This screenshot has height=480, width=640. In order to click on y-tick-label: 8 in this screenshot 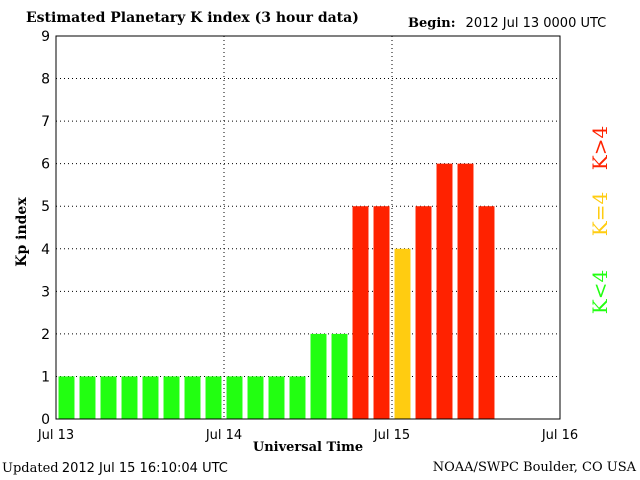, I will do `click(45, 80)`.